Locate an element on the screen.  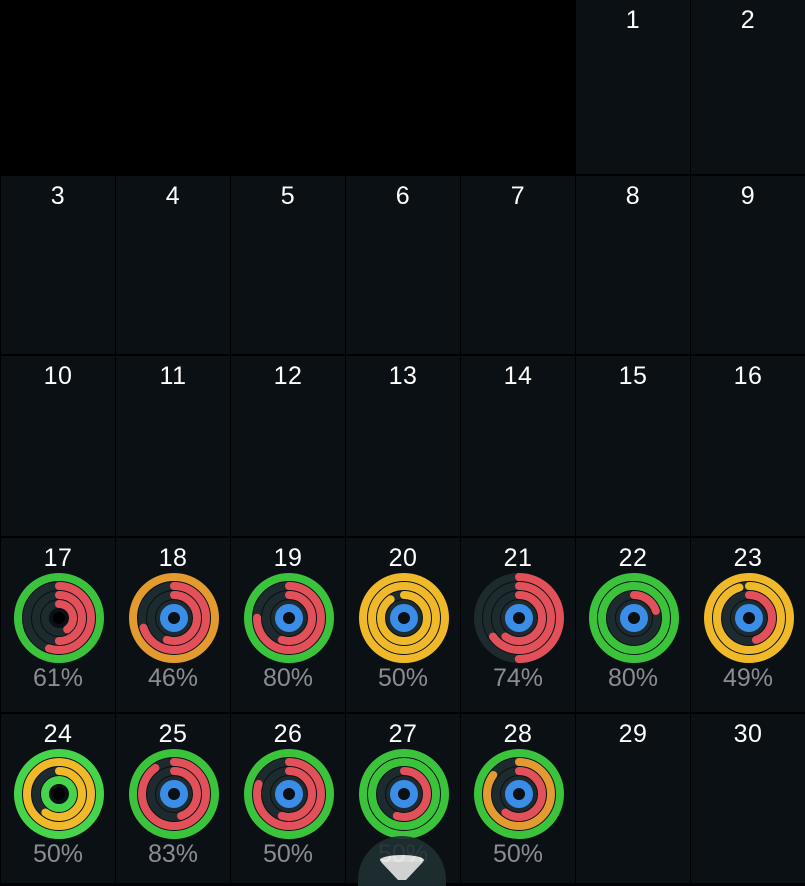
goal-percent: 49% is located at coordinates (748, 678).